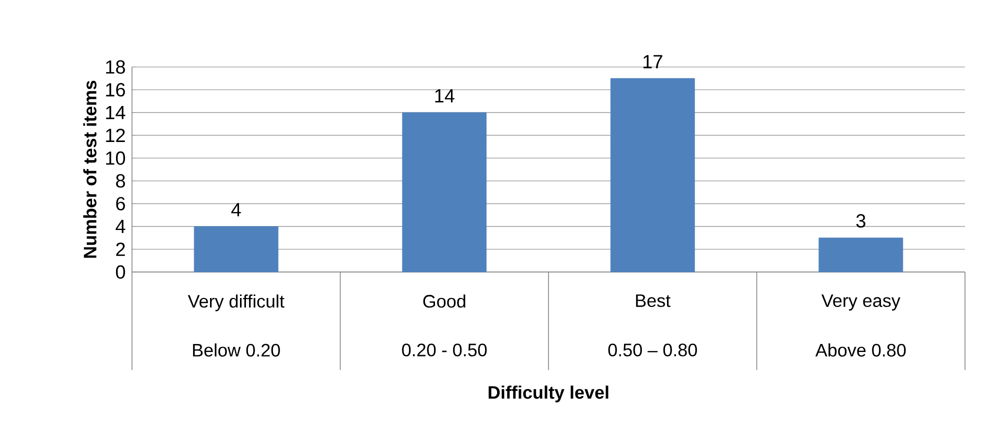 The width and height of the screenshot is (1000, 426). Describe the element at coordinates (89, 169) in the screenshot. I see `y-axis-title: Number of test items` at that location.